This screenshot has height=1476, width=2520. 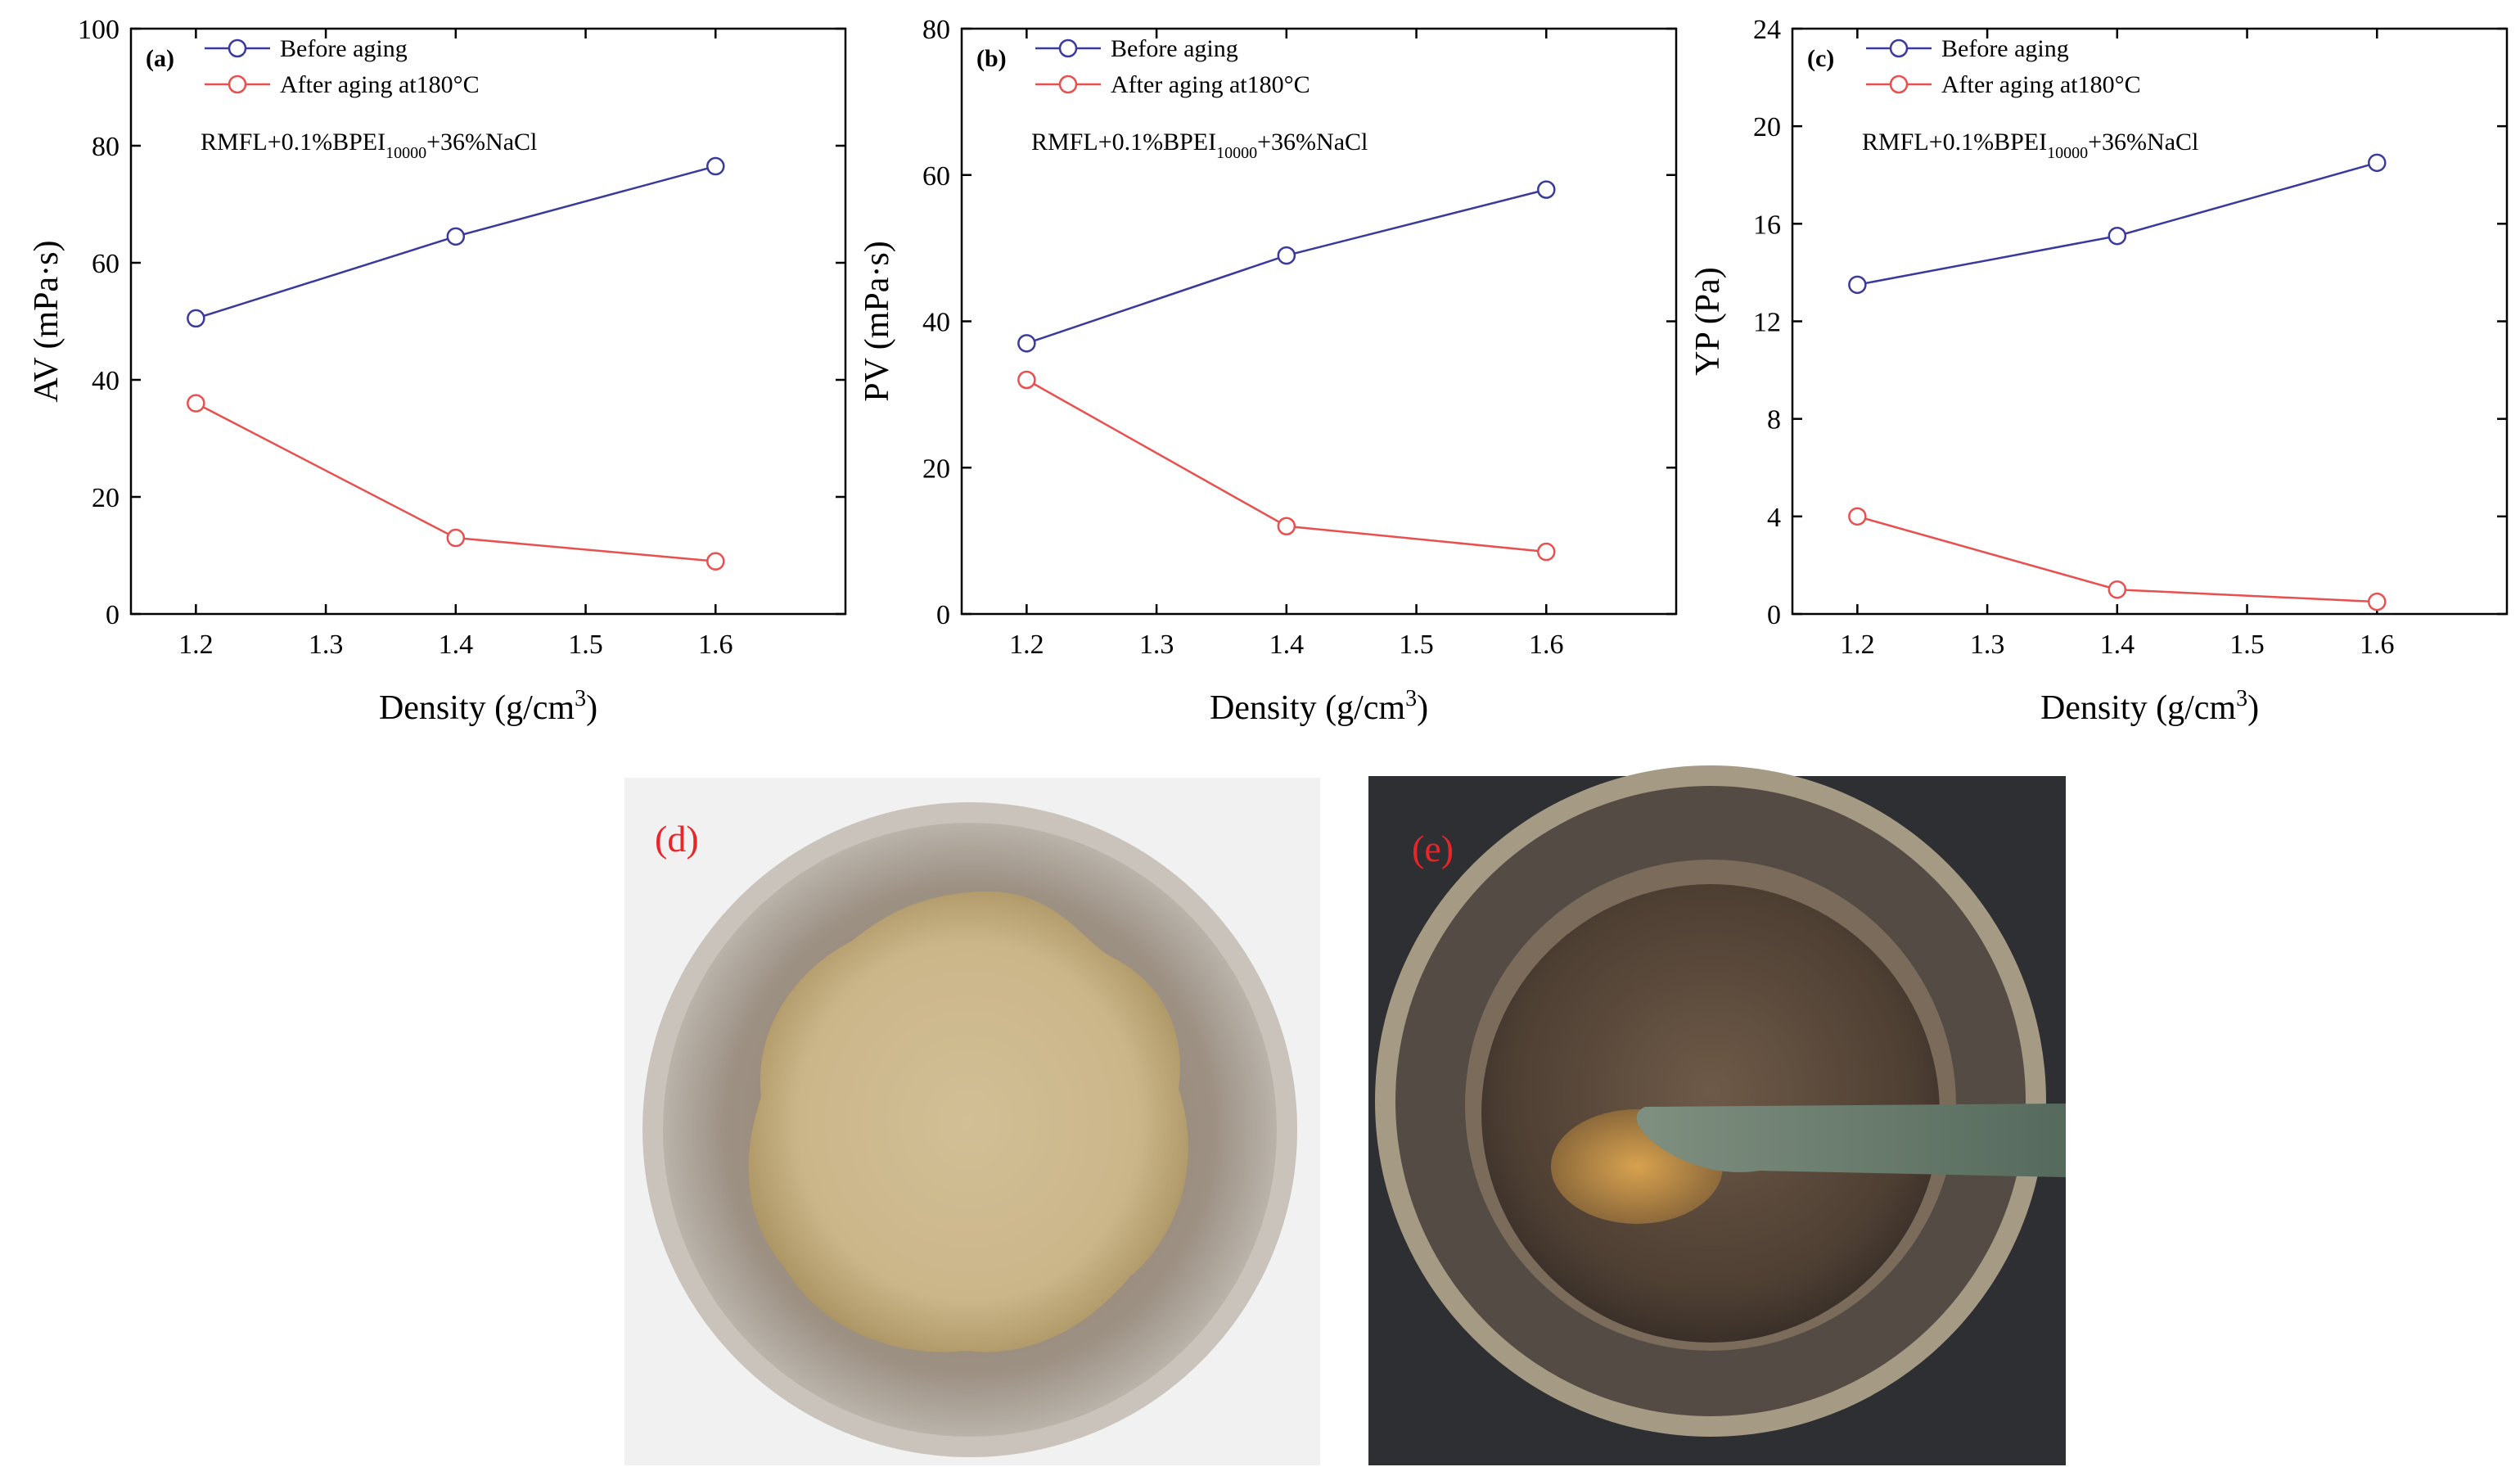 I want to click on y-axis-label: PV (mPa·s), so click(x=878, y=321).